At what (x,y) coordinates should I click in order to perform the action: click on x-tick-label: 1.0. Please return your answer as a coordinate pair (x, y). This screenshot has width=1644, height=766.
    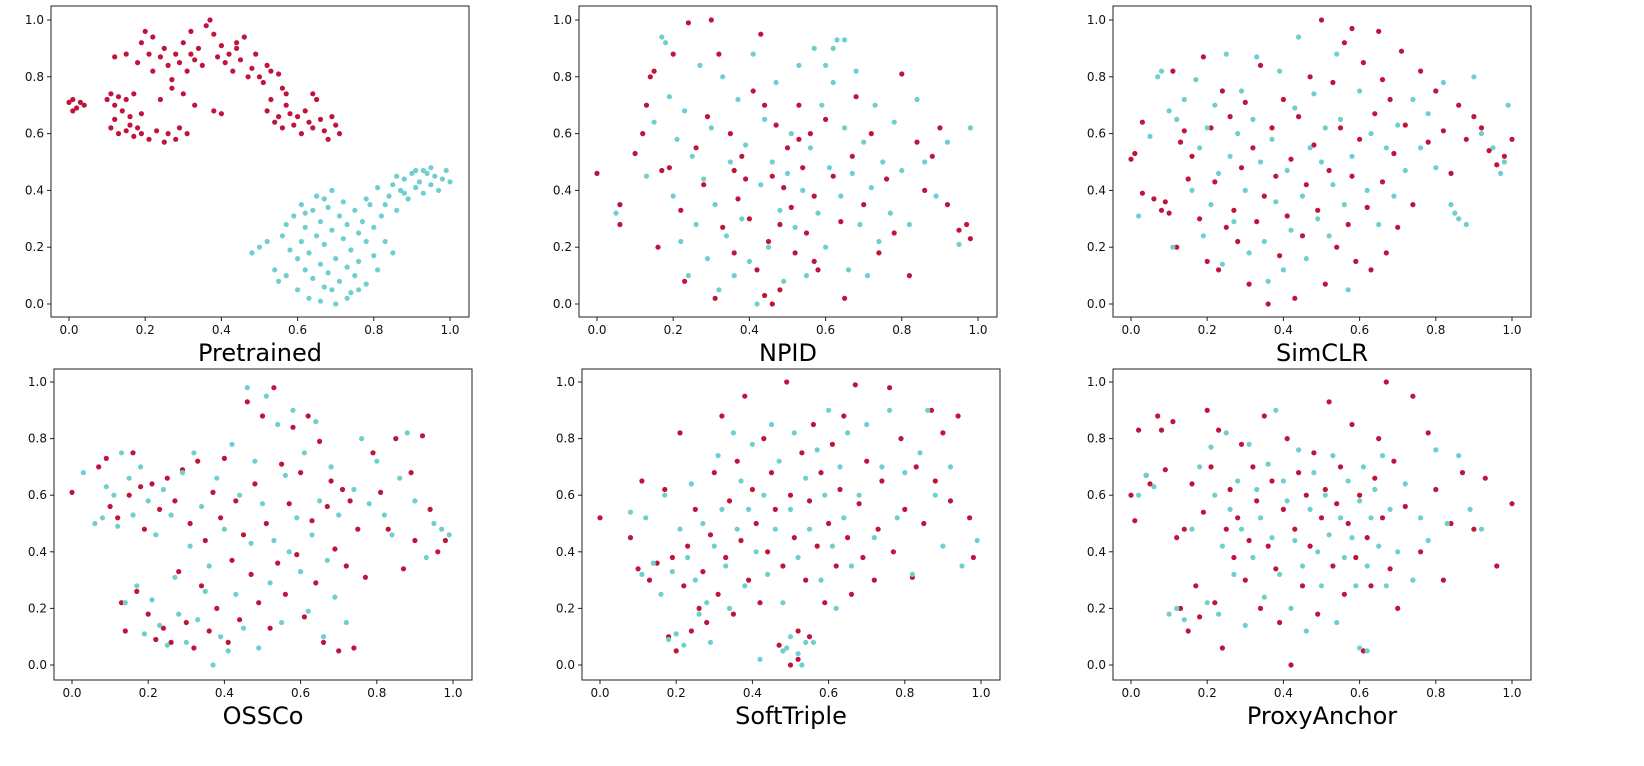
    Looking at the image, I should click on (977, 330).